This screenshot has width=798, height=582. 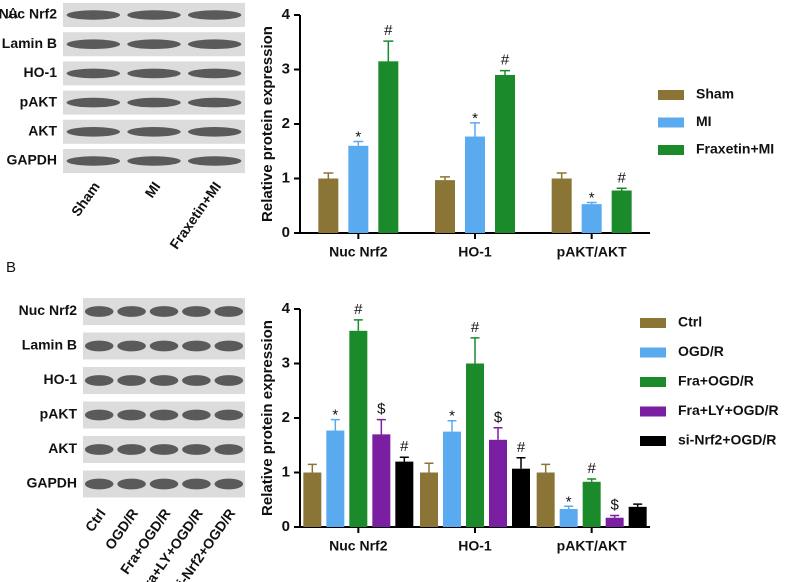 What do you see at coordinates (267, 418) in the screenshot?
I see `y-axis-title: Relative protein expression` at bounding box center [267, 418].